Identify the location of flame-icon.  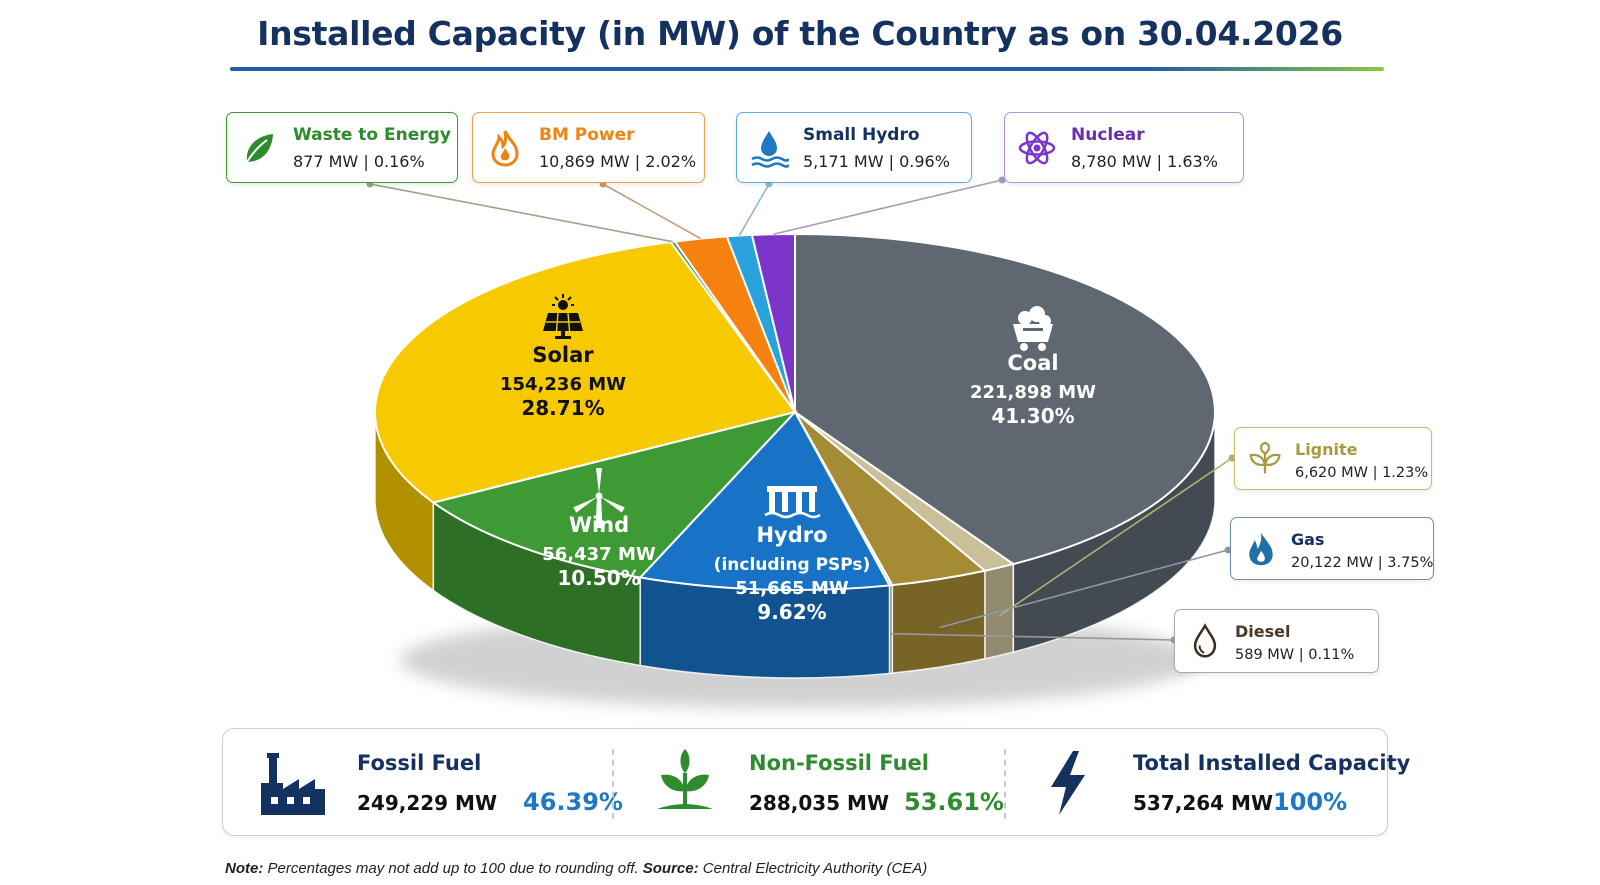
(505, 148).